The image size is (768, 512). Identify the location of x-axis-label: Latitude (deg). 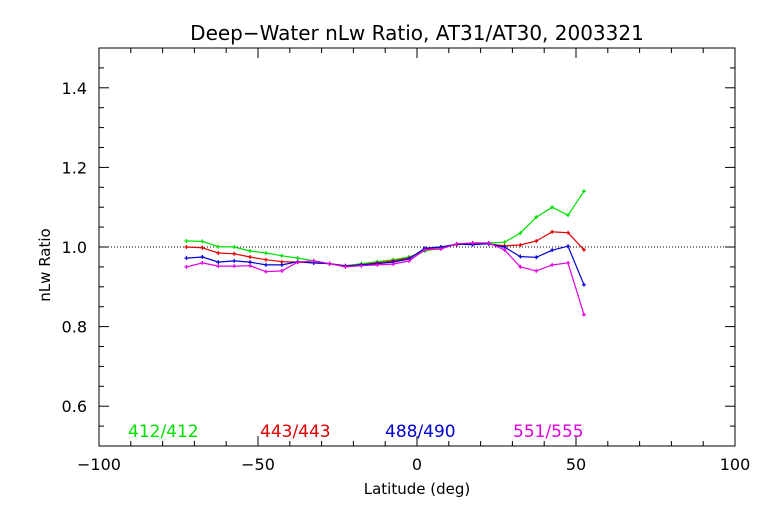
(417, 489).